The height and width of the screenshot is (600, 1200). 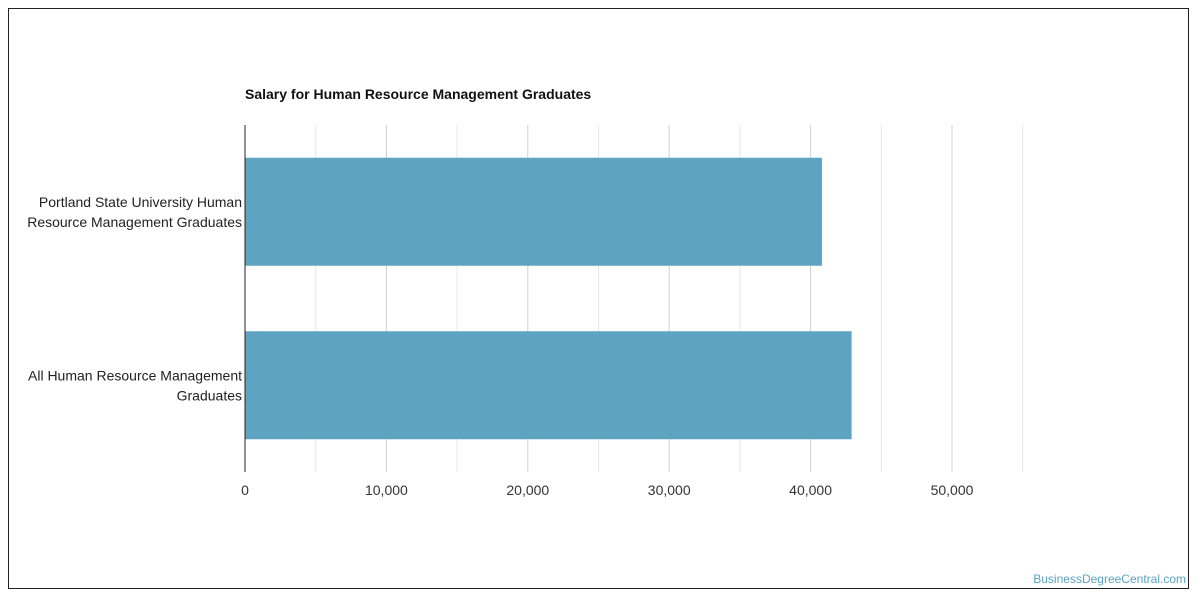 What do you see at coordinates (952, 490) in the screenshot?
I see `x-tick-label: 50,000` at bounding box center [952, 490].